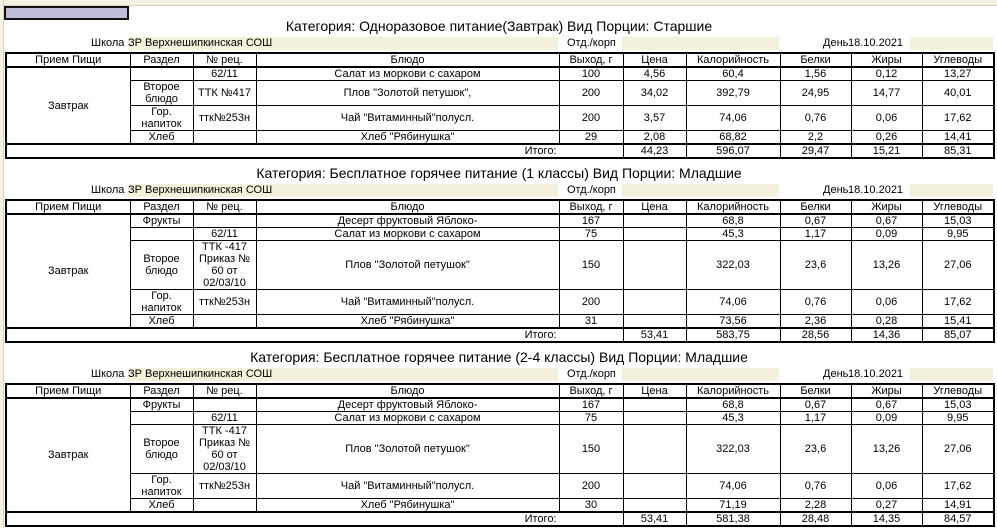  Describe the element at coordinates (733, 335) in the screenshot. I see `total-kcal: 583,75` at that location.